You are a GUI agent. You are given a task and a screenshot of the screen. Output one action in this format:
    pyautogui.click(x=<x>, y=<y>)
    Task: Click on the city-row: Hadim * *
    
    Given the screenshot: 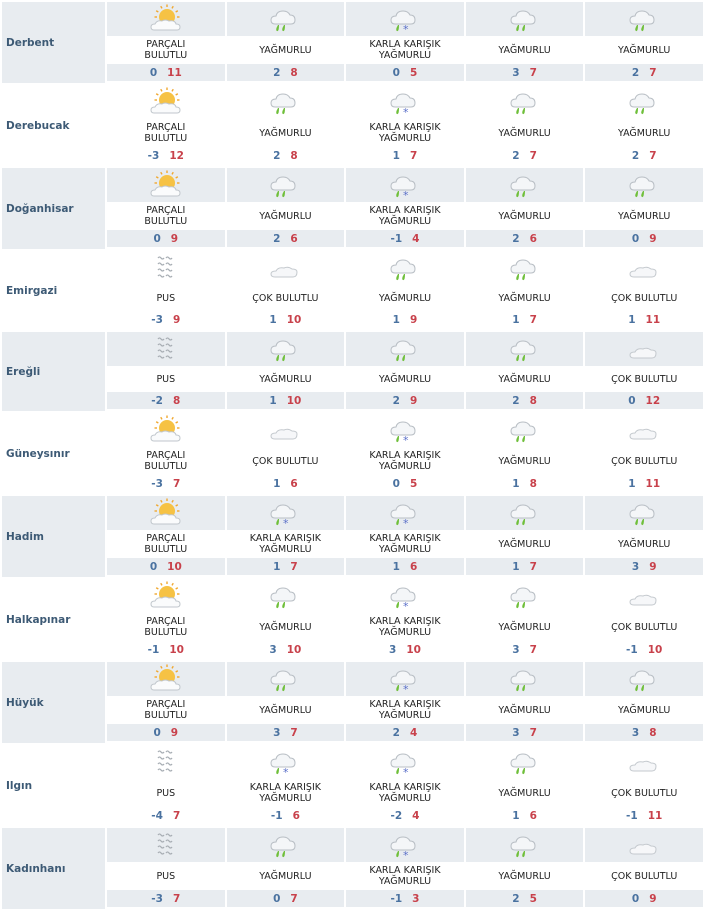 What is the action you would take?
    pyautogui.click(x=352, y=535)
    